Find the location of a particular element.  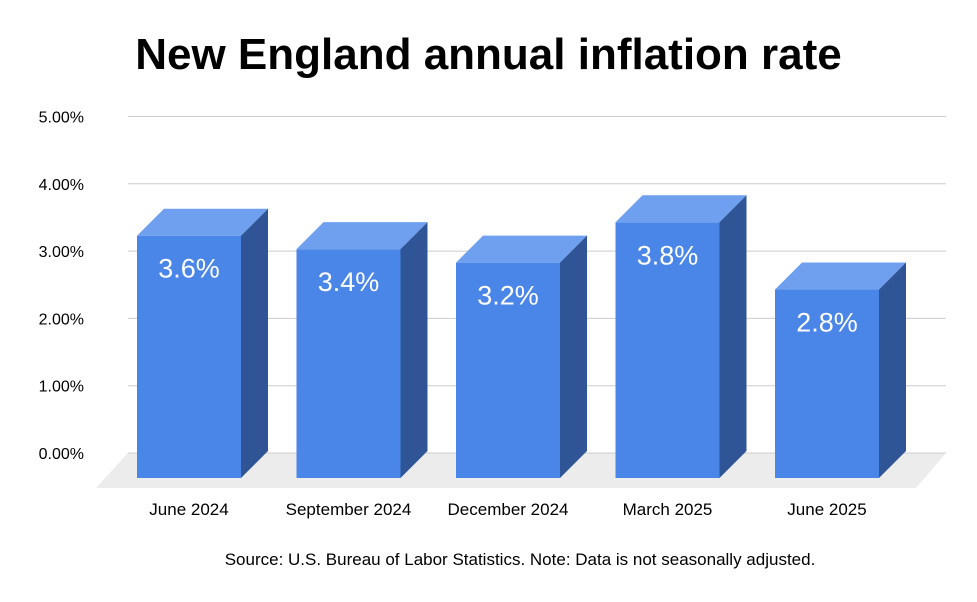

data-label: 3.8% is located at coordinates (668, 255).